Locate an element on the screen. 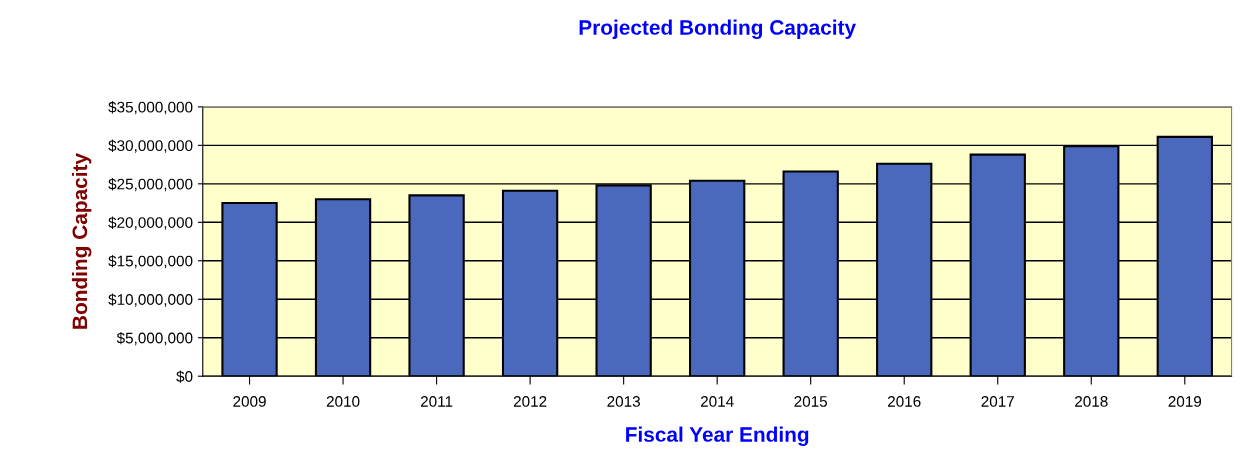 This screenshot has width=1244, height=475. x-tick-label: 2010 is located at coordinates (343, 401).